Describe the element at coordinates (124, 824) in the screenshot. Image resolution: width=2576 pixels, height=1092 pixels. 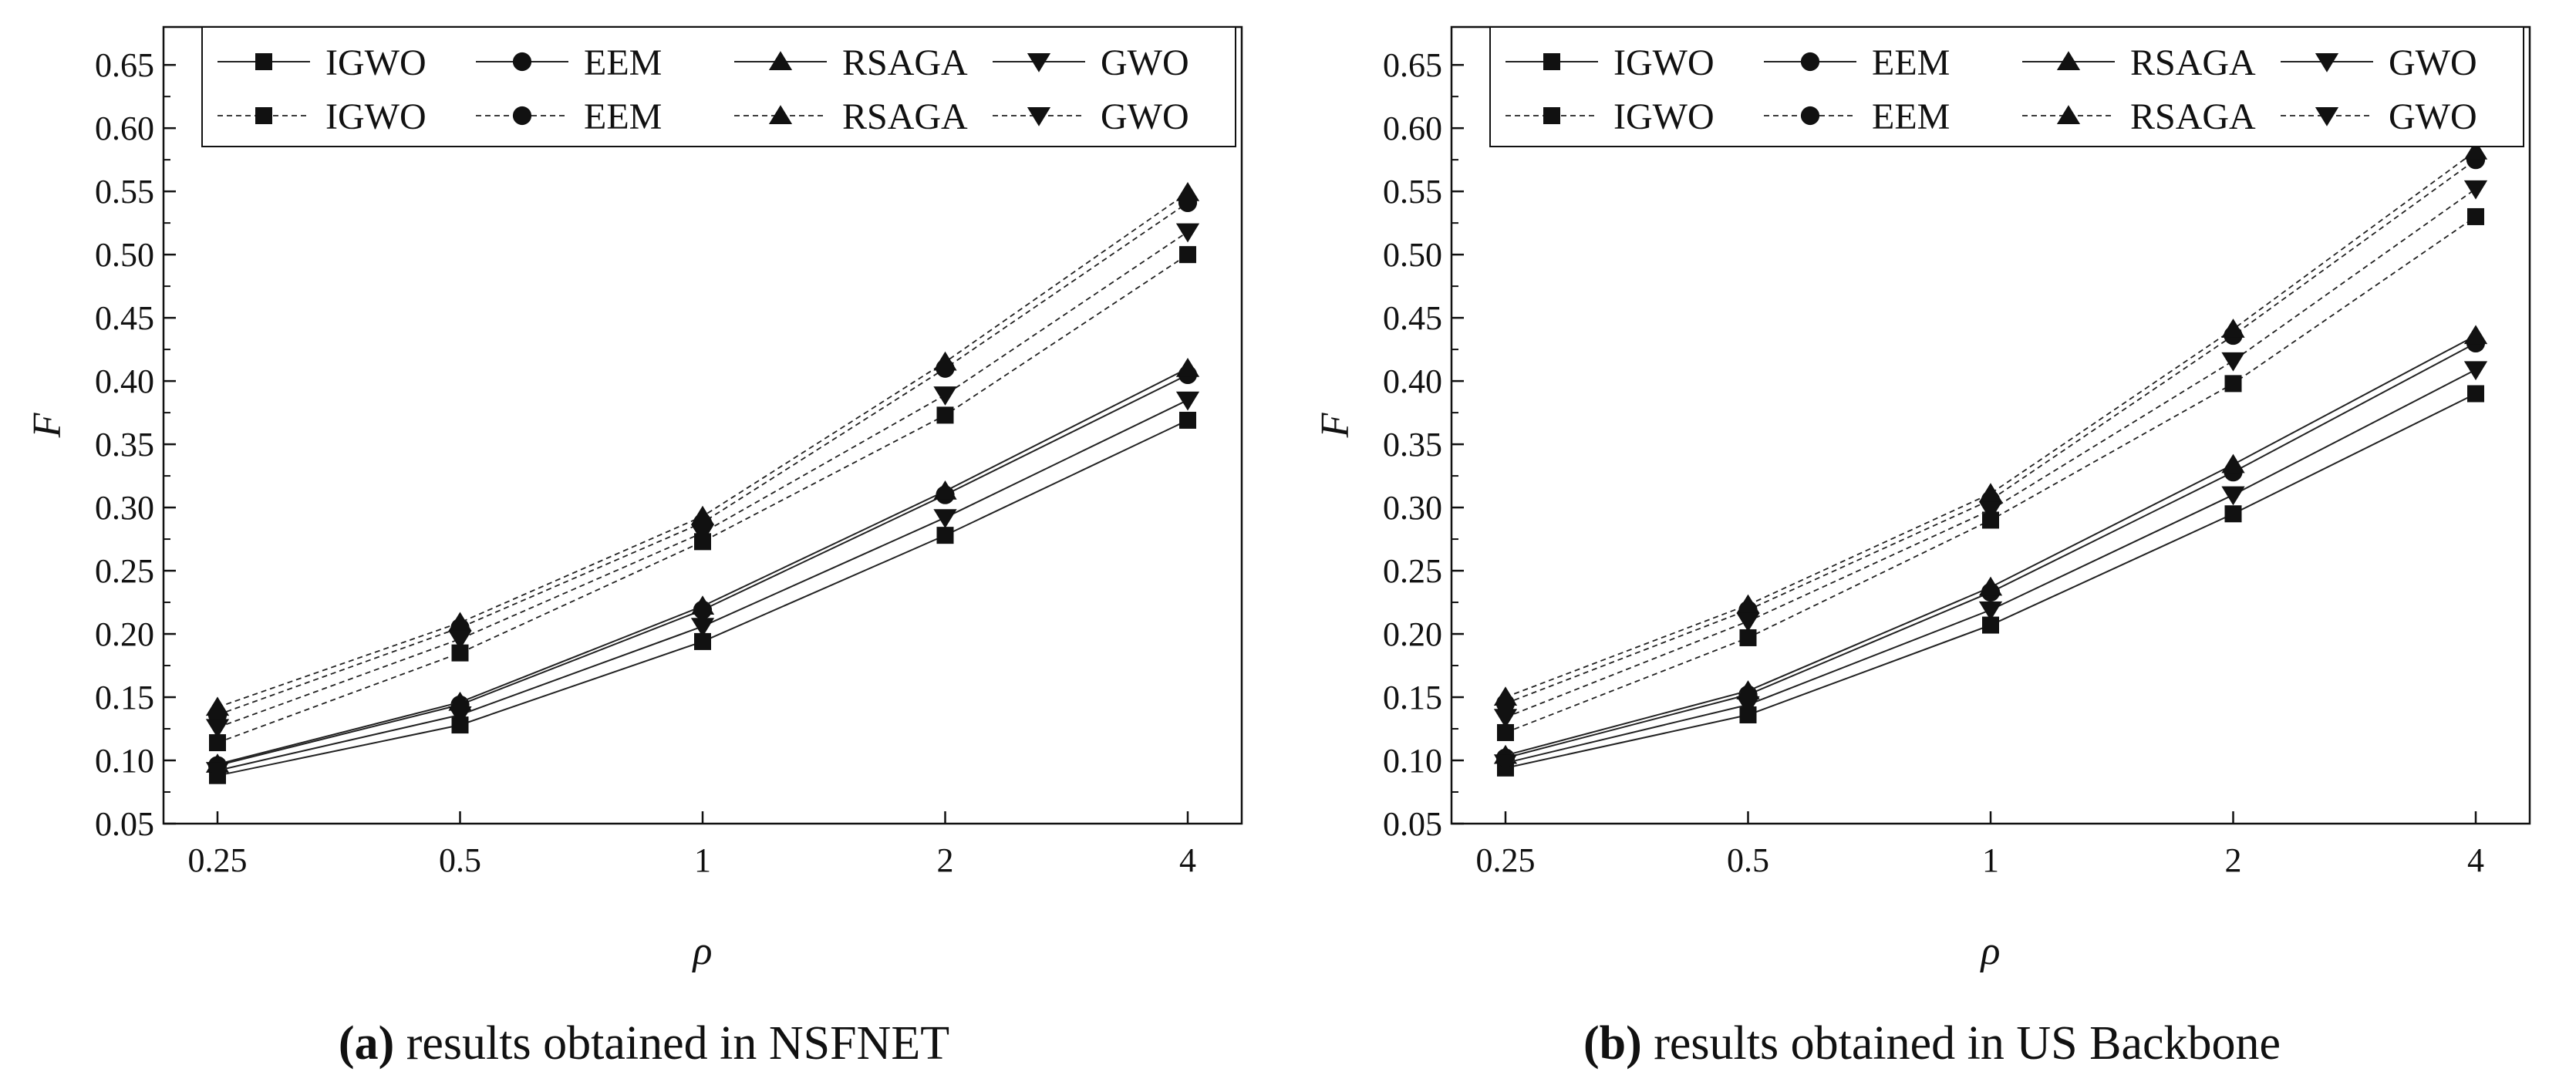
I see `charta-y-tick-label: 0.05` at that location.